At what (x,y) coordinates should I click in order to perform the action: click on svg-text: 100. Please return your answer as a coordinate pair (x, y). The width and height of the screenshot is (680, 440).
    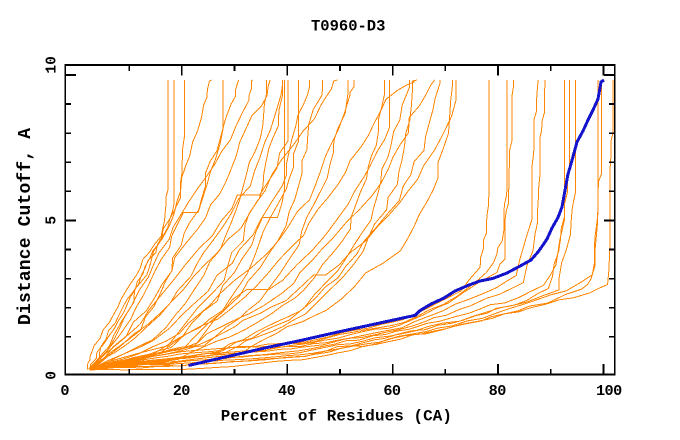
    Looking at the image, I should click on (609, 391).